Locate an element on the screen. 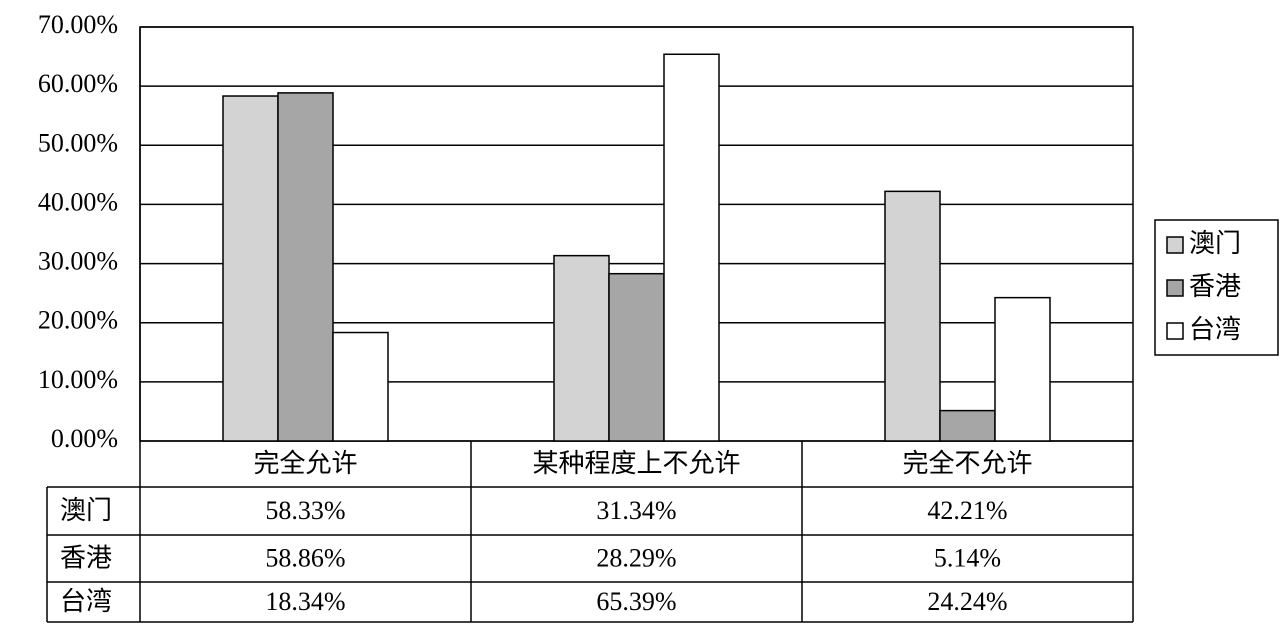  legend-box is located at coordinates (1216, 287).